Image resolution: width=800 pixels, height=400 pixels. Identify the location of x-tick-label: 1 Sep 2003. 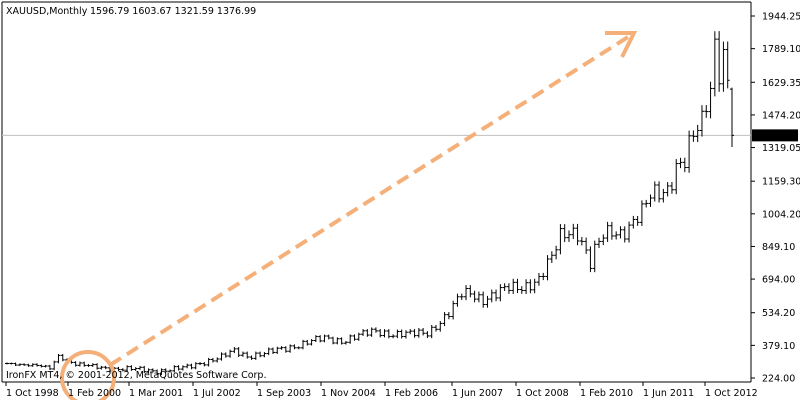
(284, 393).